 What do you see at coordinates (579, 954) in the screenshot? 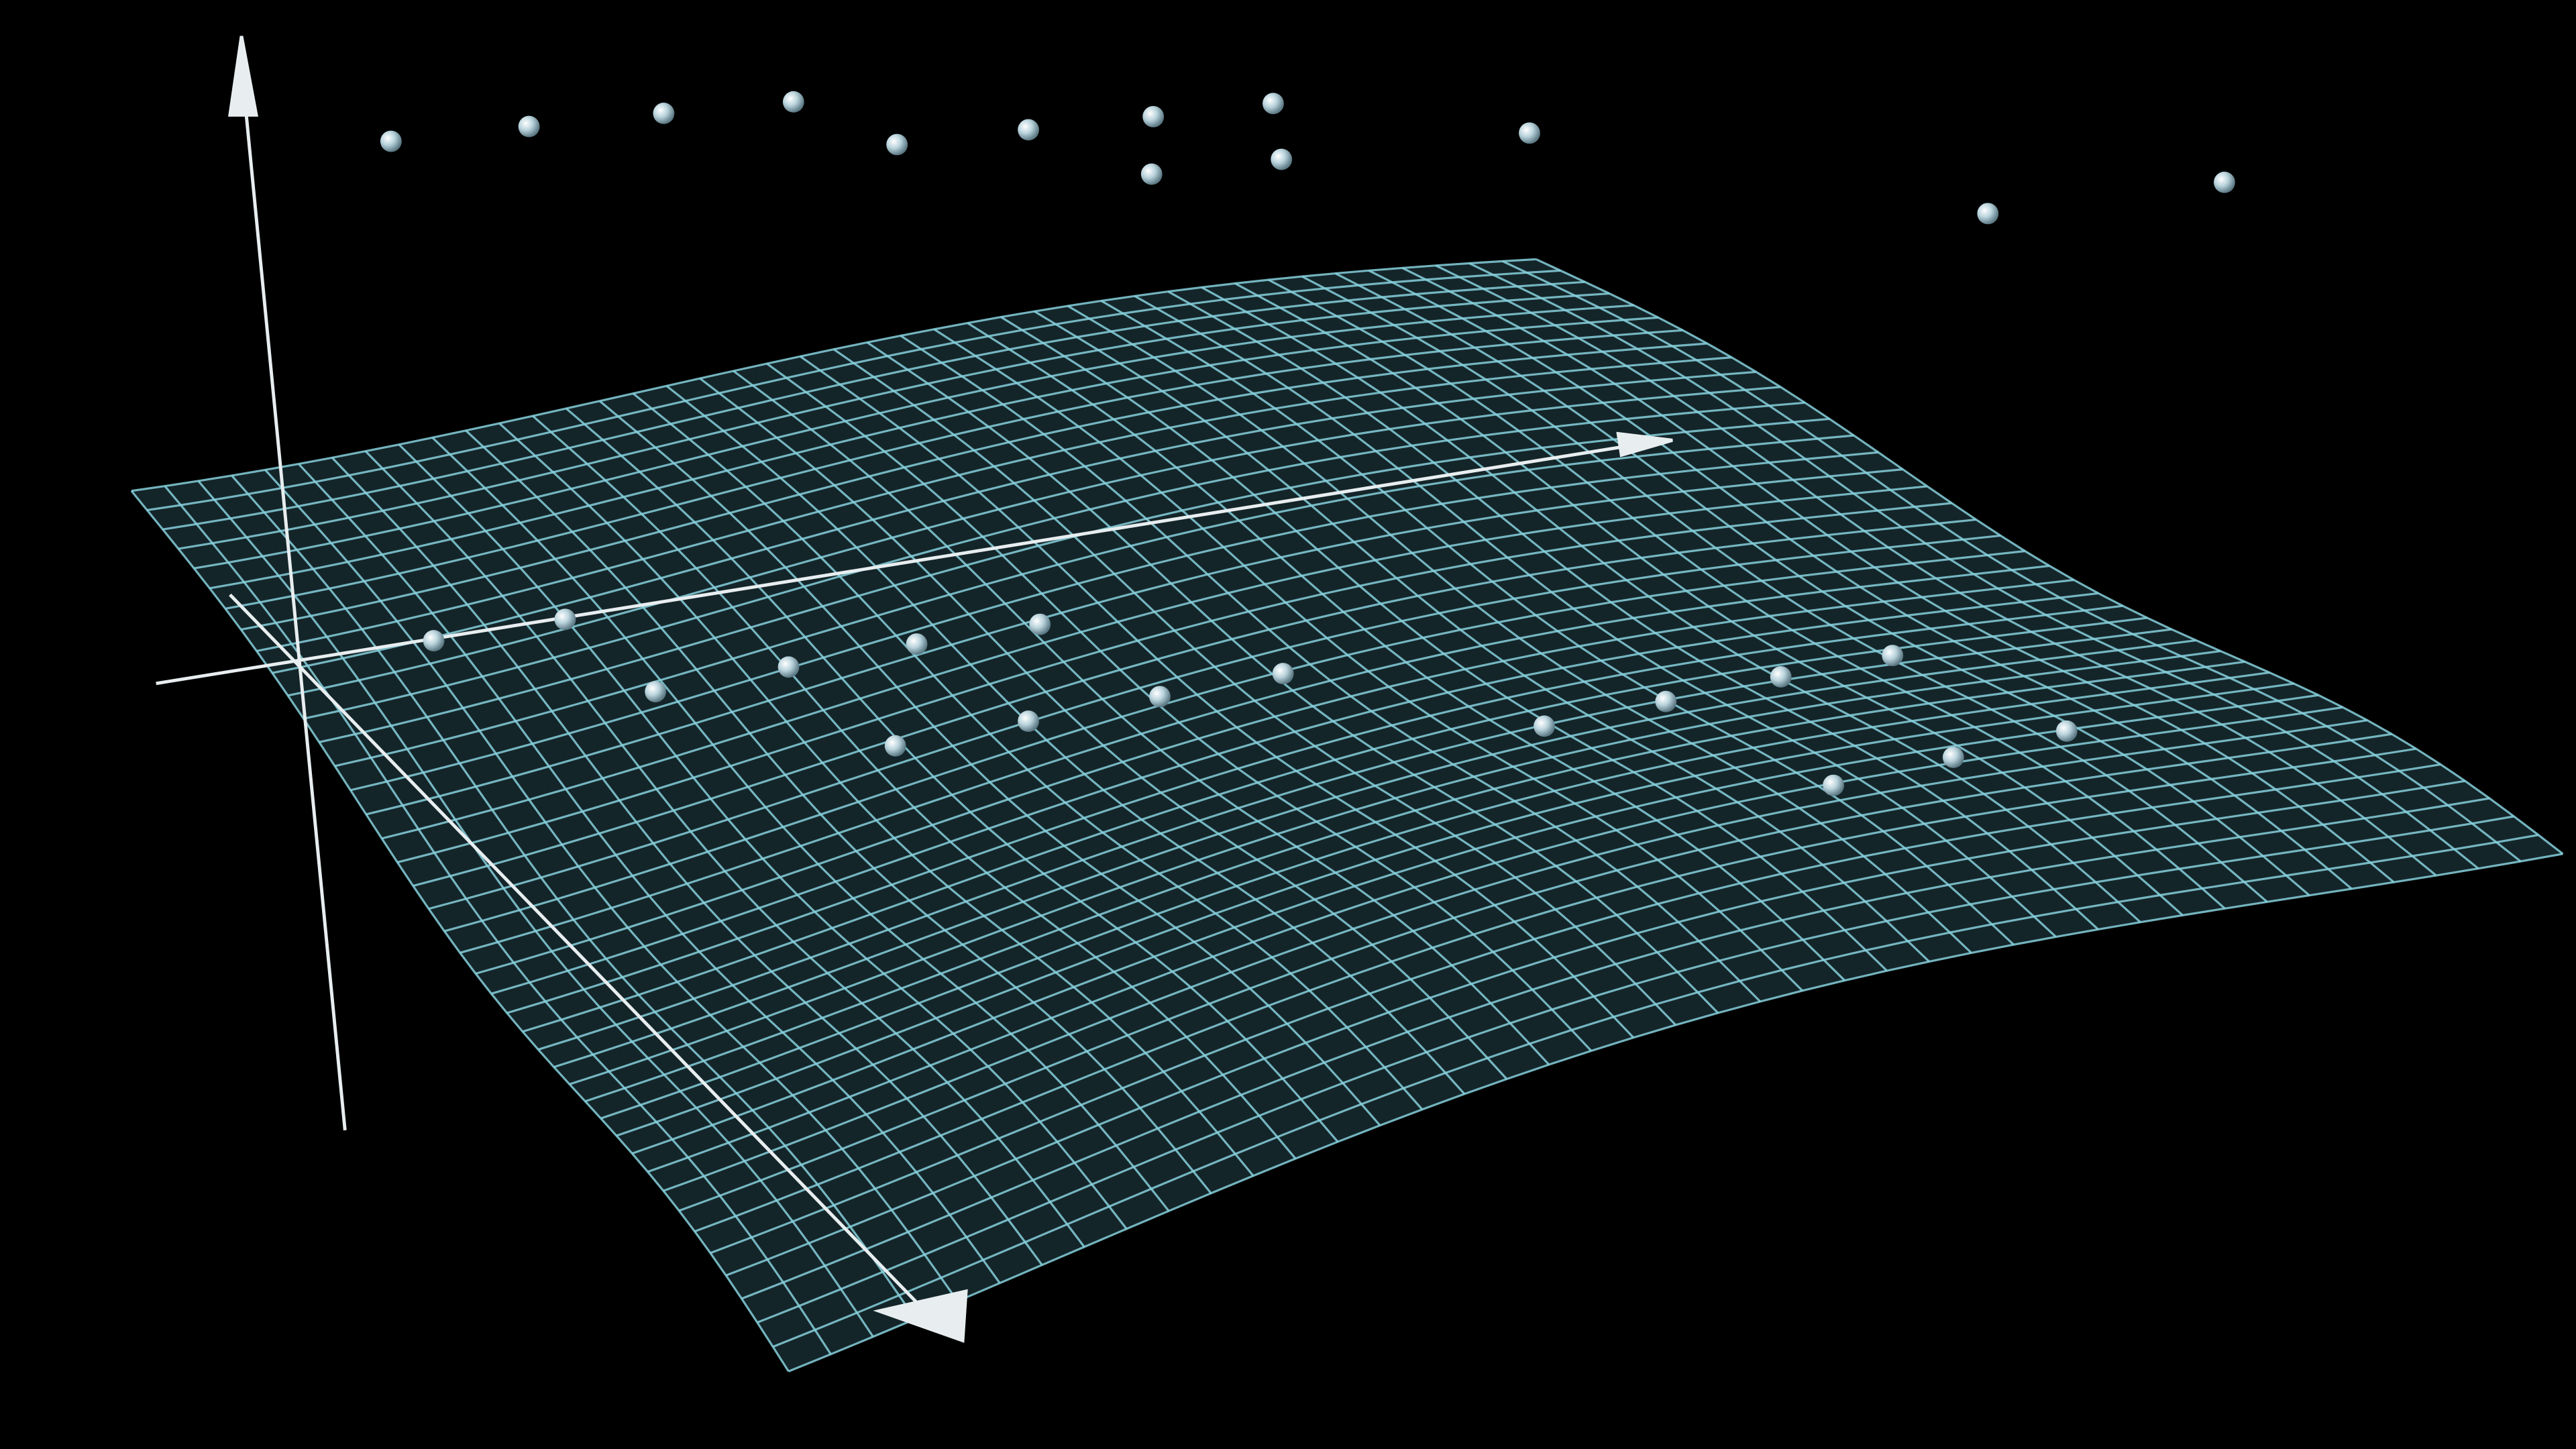
I see `front-axis` at bounding box center [579, 954].